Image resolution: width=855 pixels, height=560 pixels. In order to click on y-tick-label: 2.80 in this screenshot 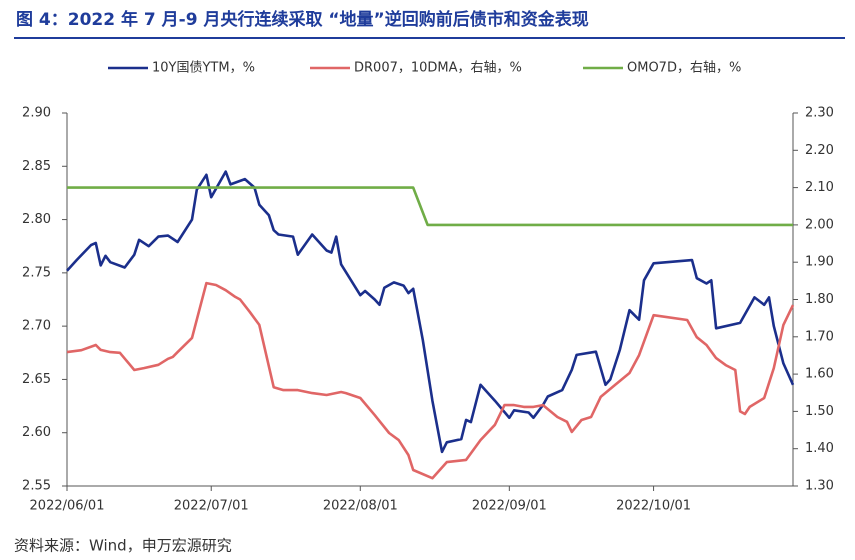, I will do `click(36, 219)`.